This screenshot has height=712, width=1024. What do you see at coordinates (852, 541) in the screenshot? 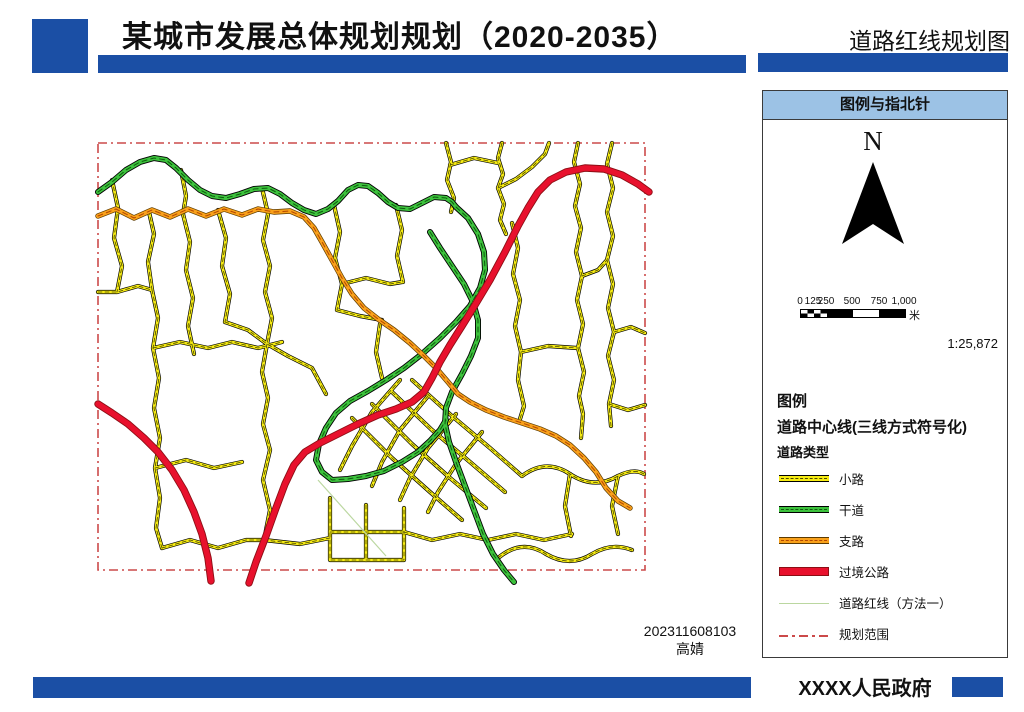
I see `legend-item-label: 支路` at bounding box center [852, 541].